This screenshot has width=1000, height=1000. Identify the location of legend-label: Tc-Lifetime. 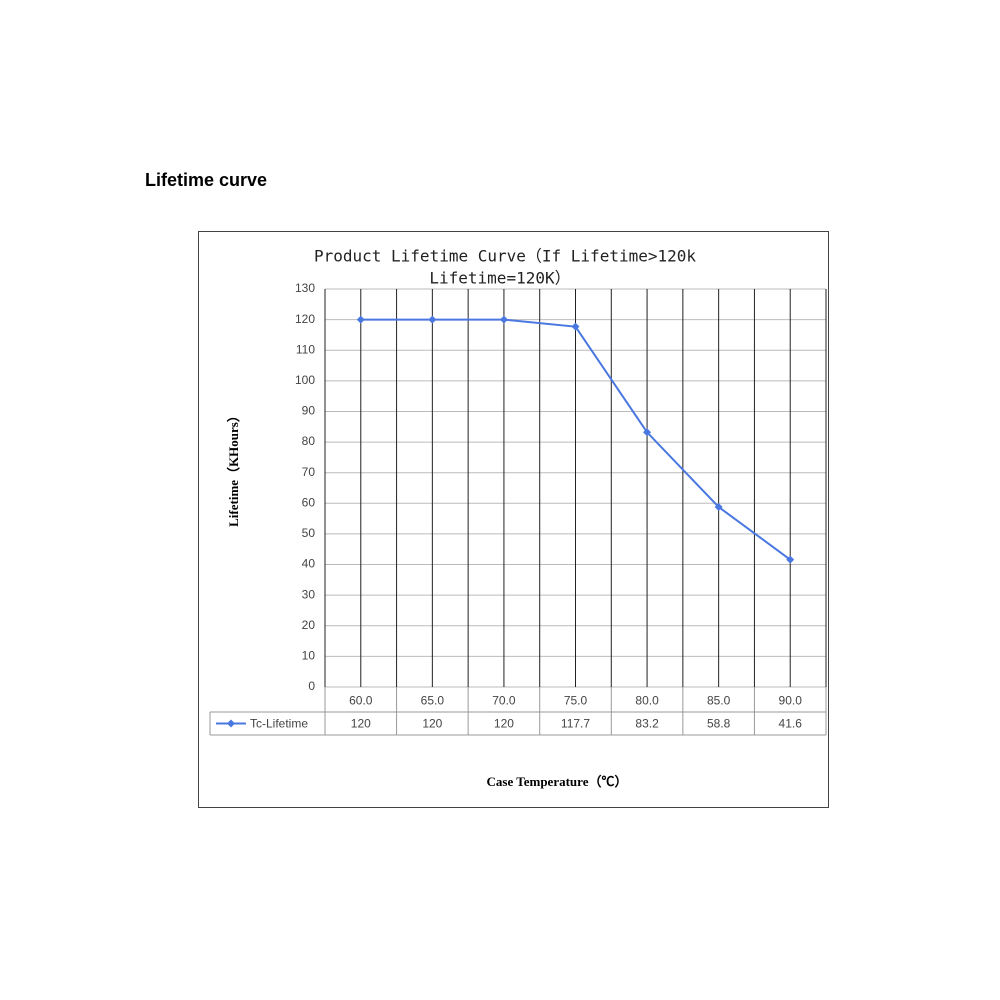
(279, 724).